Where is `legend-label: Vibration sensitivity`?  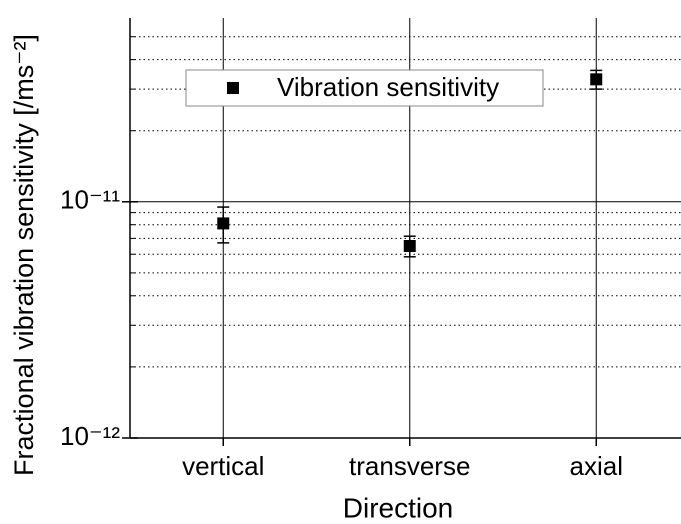
legend-label: Vibration sensitivity is located at coordinates (388, 87).